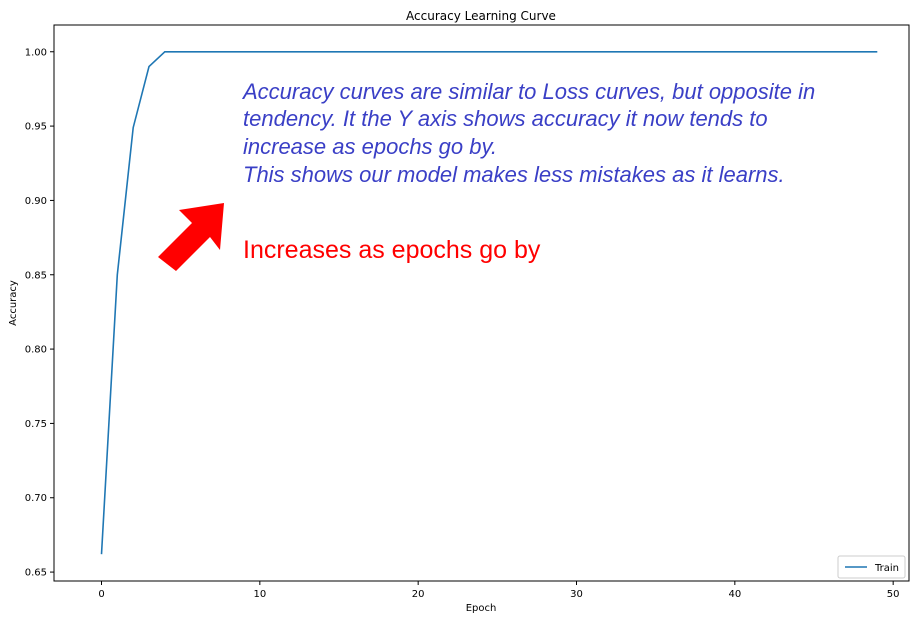 The width and height of the screenshot is (915, 621). I want to click on x-tick-label: 10, so click(259, 594).